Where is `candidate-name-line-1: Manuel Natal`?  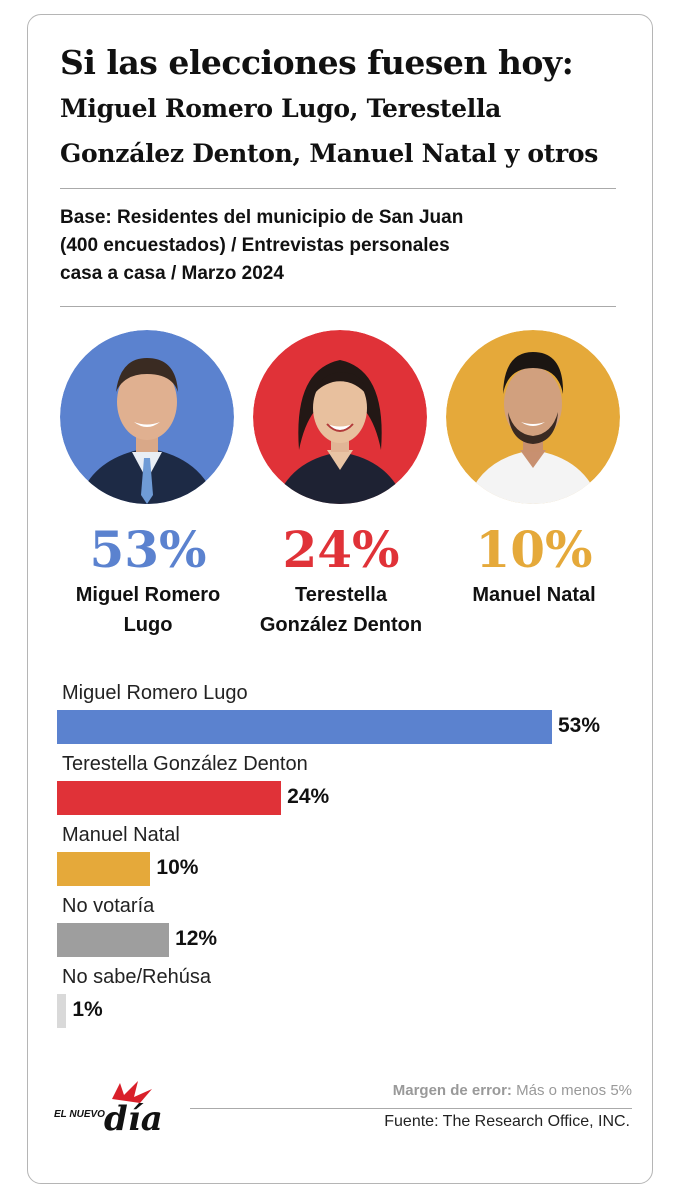
candidate-name-line-1: Manuel Natal is located at coordinates (534, 595).